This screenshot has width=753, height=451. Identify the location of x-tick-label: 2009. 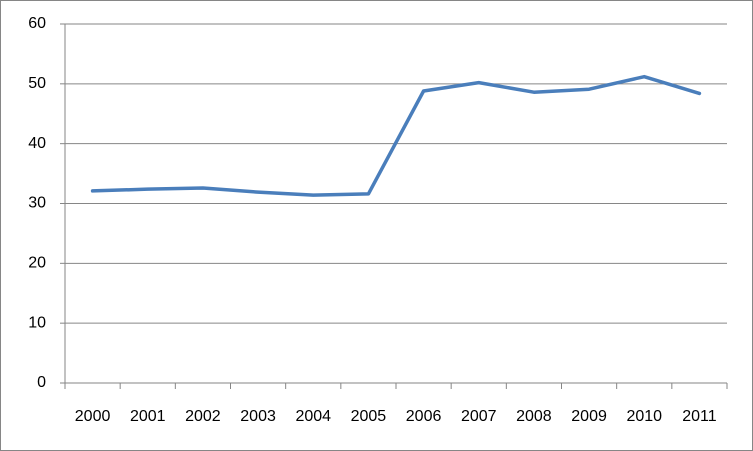
(589, 416).